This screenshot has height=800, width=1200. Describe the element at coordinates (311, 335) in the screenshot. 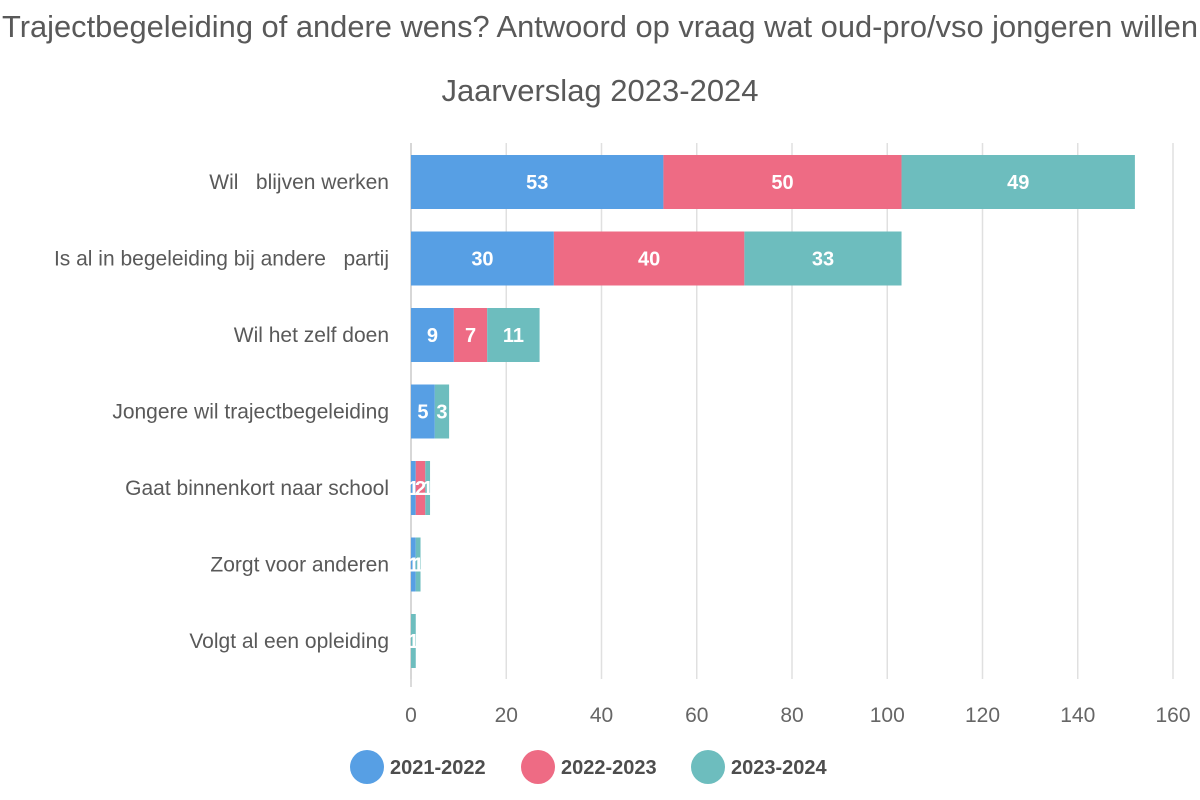

I see `category-label: Wil het zelf doen` at that location.